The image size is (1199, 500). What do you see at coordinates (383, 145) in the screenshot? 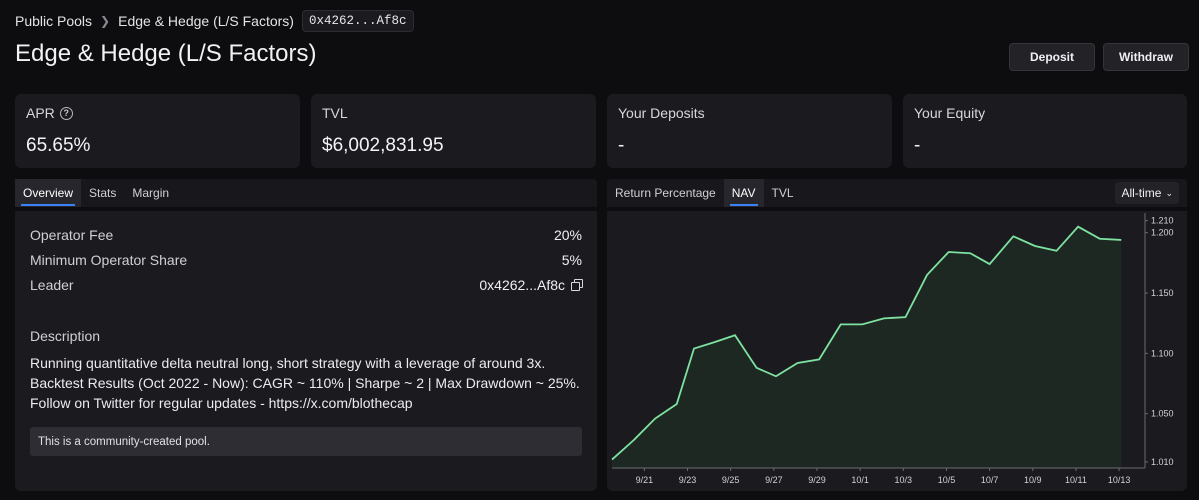
I see `stat-value-tvl: $6,002,831.95` at bounding box center [383, 145].